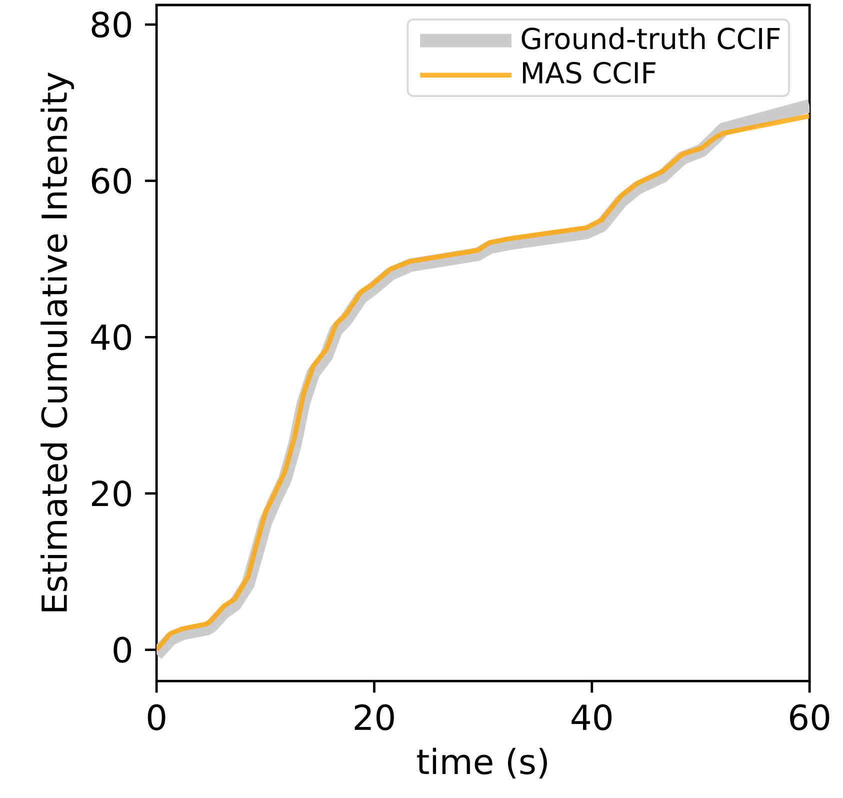 The image size is (843, 798). Describe the element at coordinates (482, 763) in the screenshot. I see `x-axis-title: time (s)` at that location.